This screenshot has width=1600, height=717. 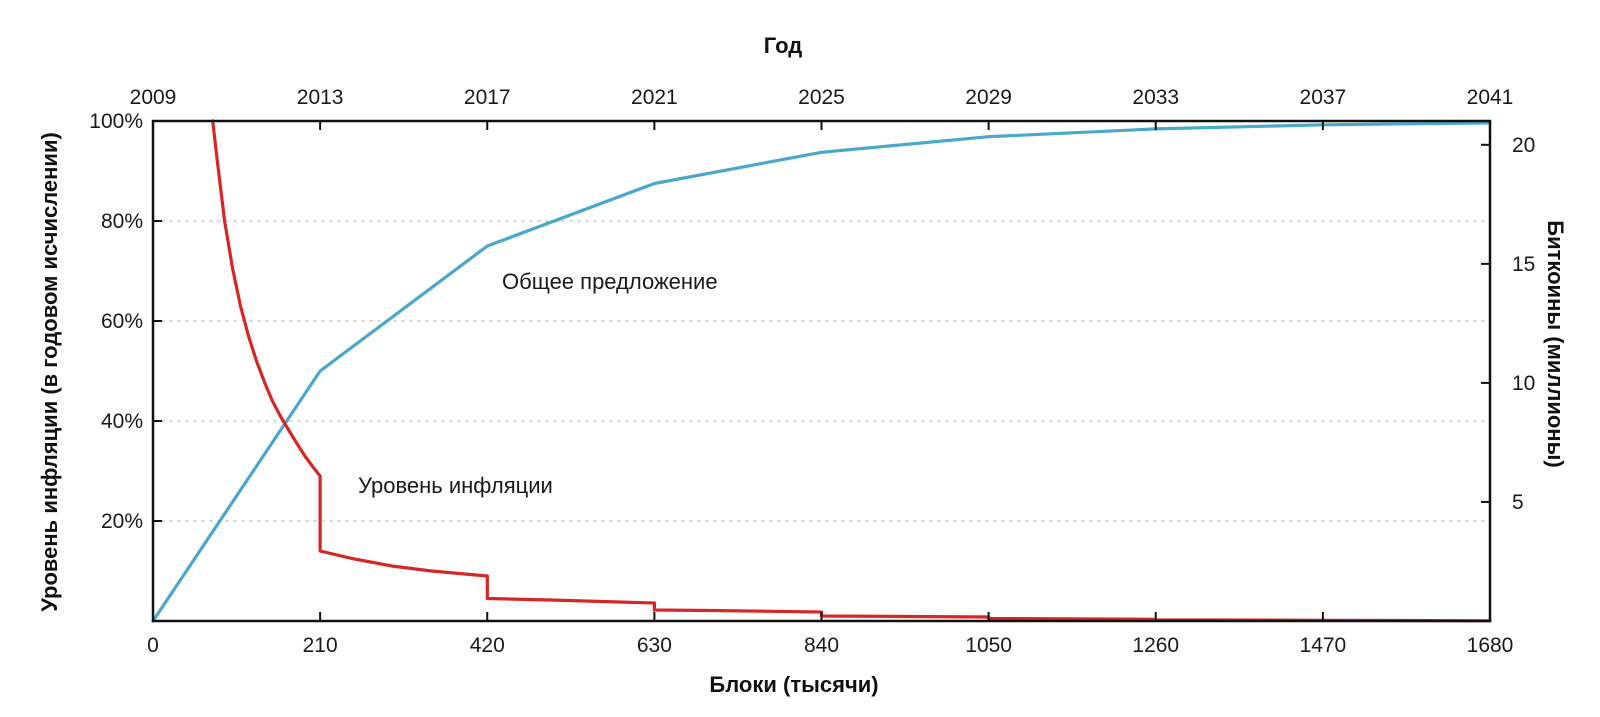 What do you see at coordinates (821, 97) in the screenshot?
I see `top-tick-label: 2025` at bounding box center [821, 97].